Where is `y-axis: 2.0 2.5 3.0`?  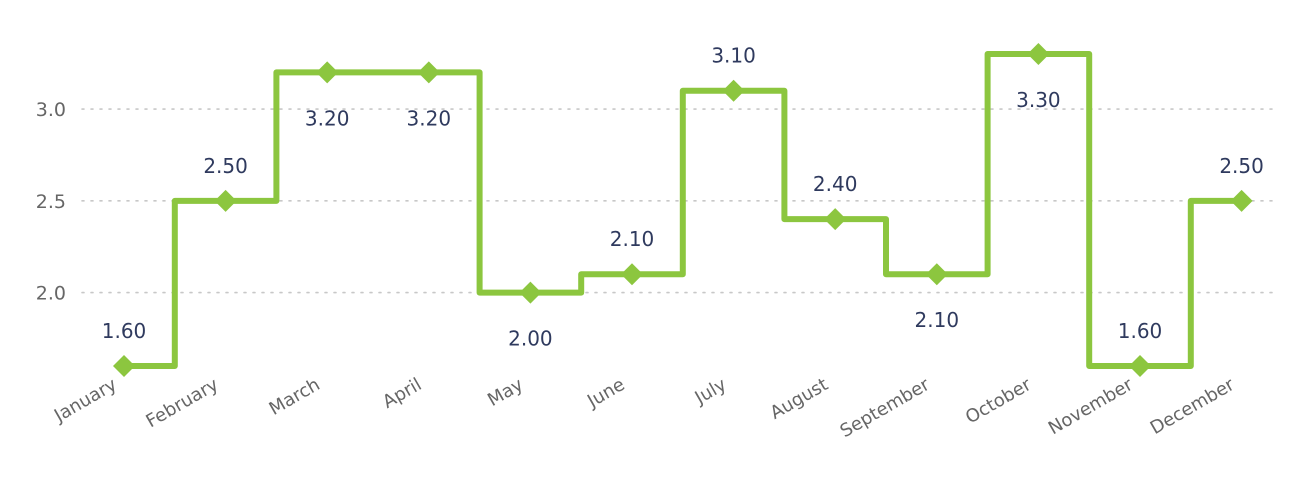 y-axis: 2.0 2.5 3.0 is located at coordinates (51, 202).